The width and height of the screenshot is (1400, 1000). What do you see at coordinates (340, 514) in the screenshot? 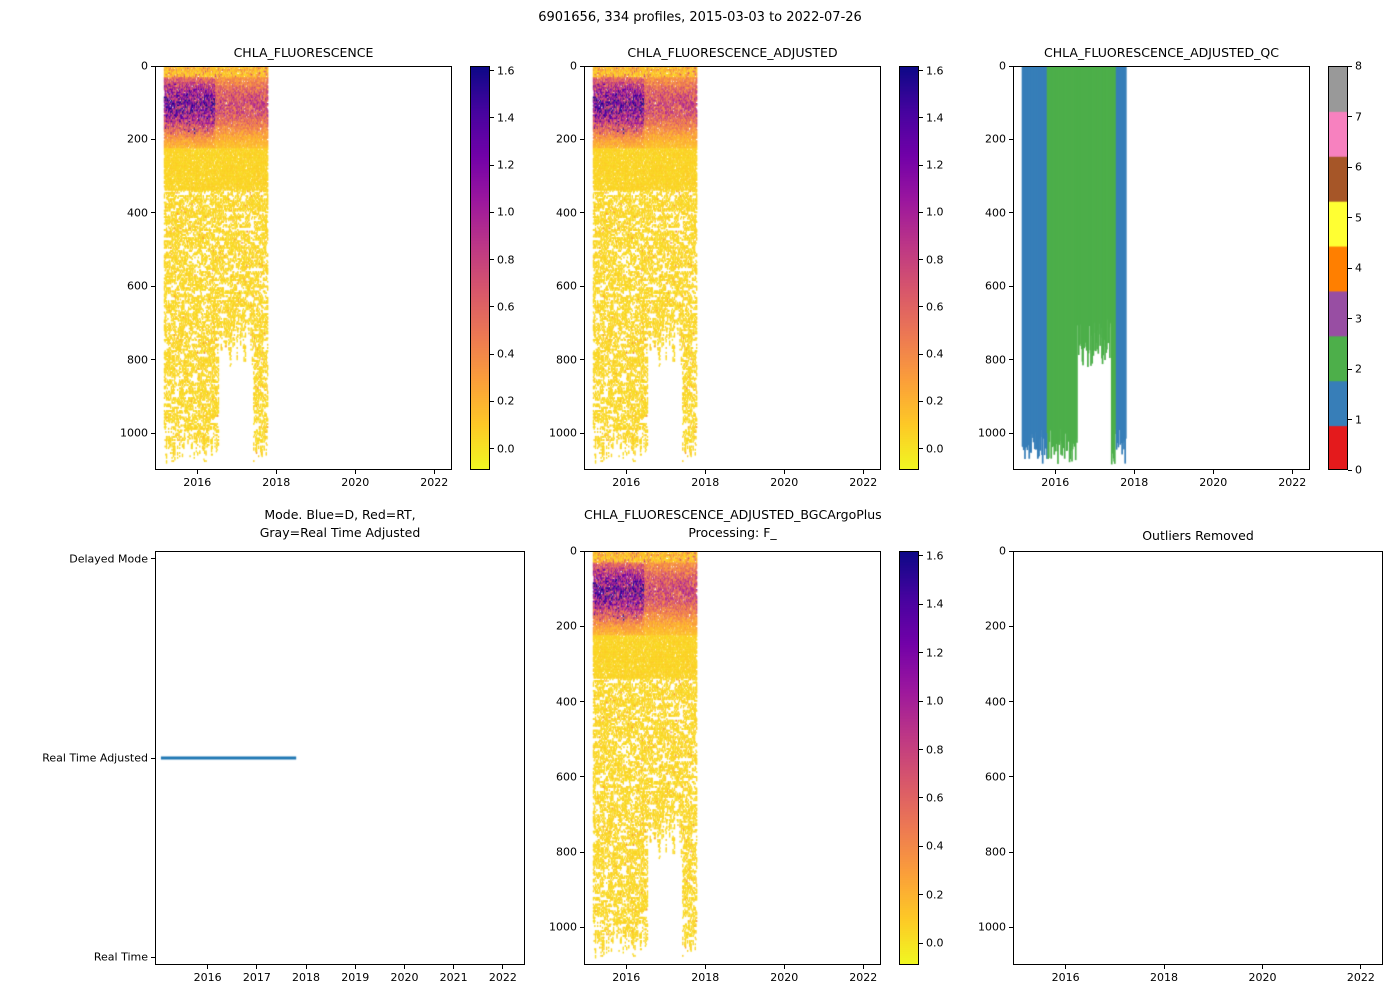
I see `subplot-title-line: Mode. Blue=D, Red=RT,` at bounding box center [340, 514].